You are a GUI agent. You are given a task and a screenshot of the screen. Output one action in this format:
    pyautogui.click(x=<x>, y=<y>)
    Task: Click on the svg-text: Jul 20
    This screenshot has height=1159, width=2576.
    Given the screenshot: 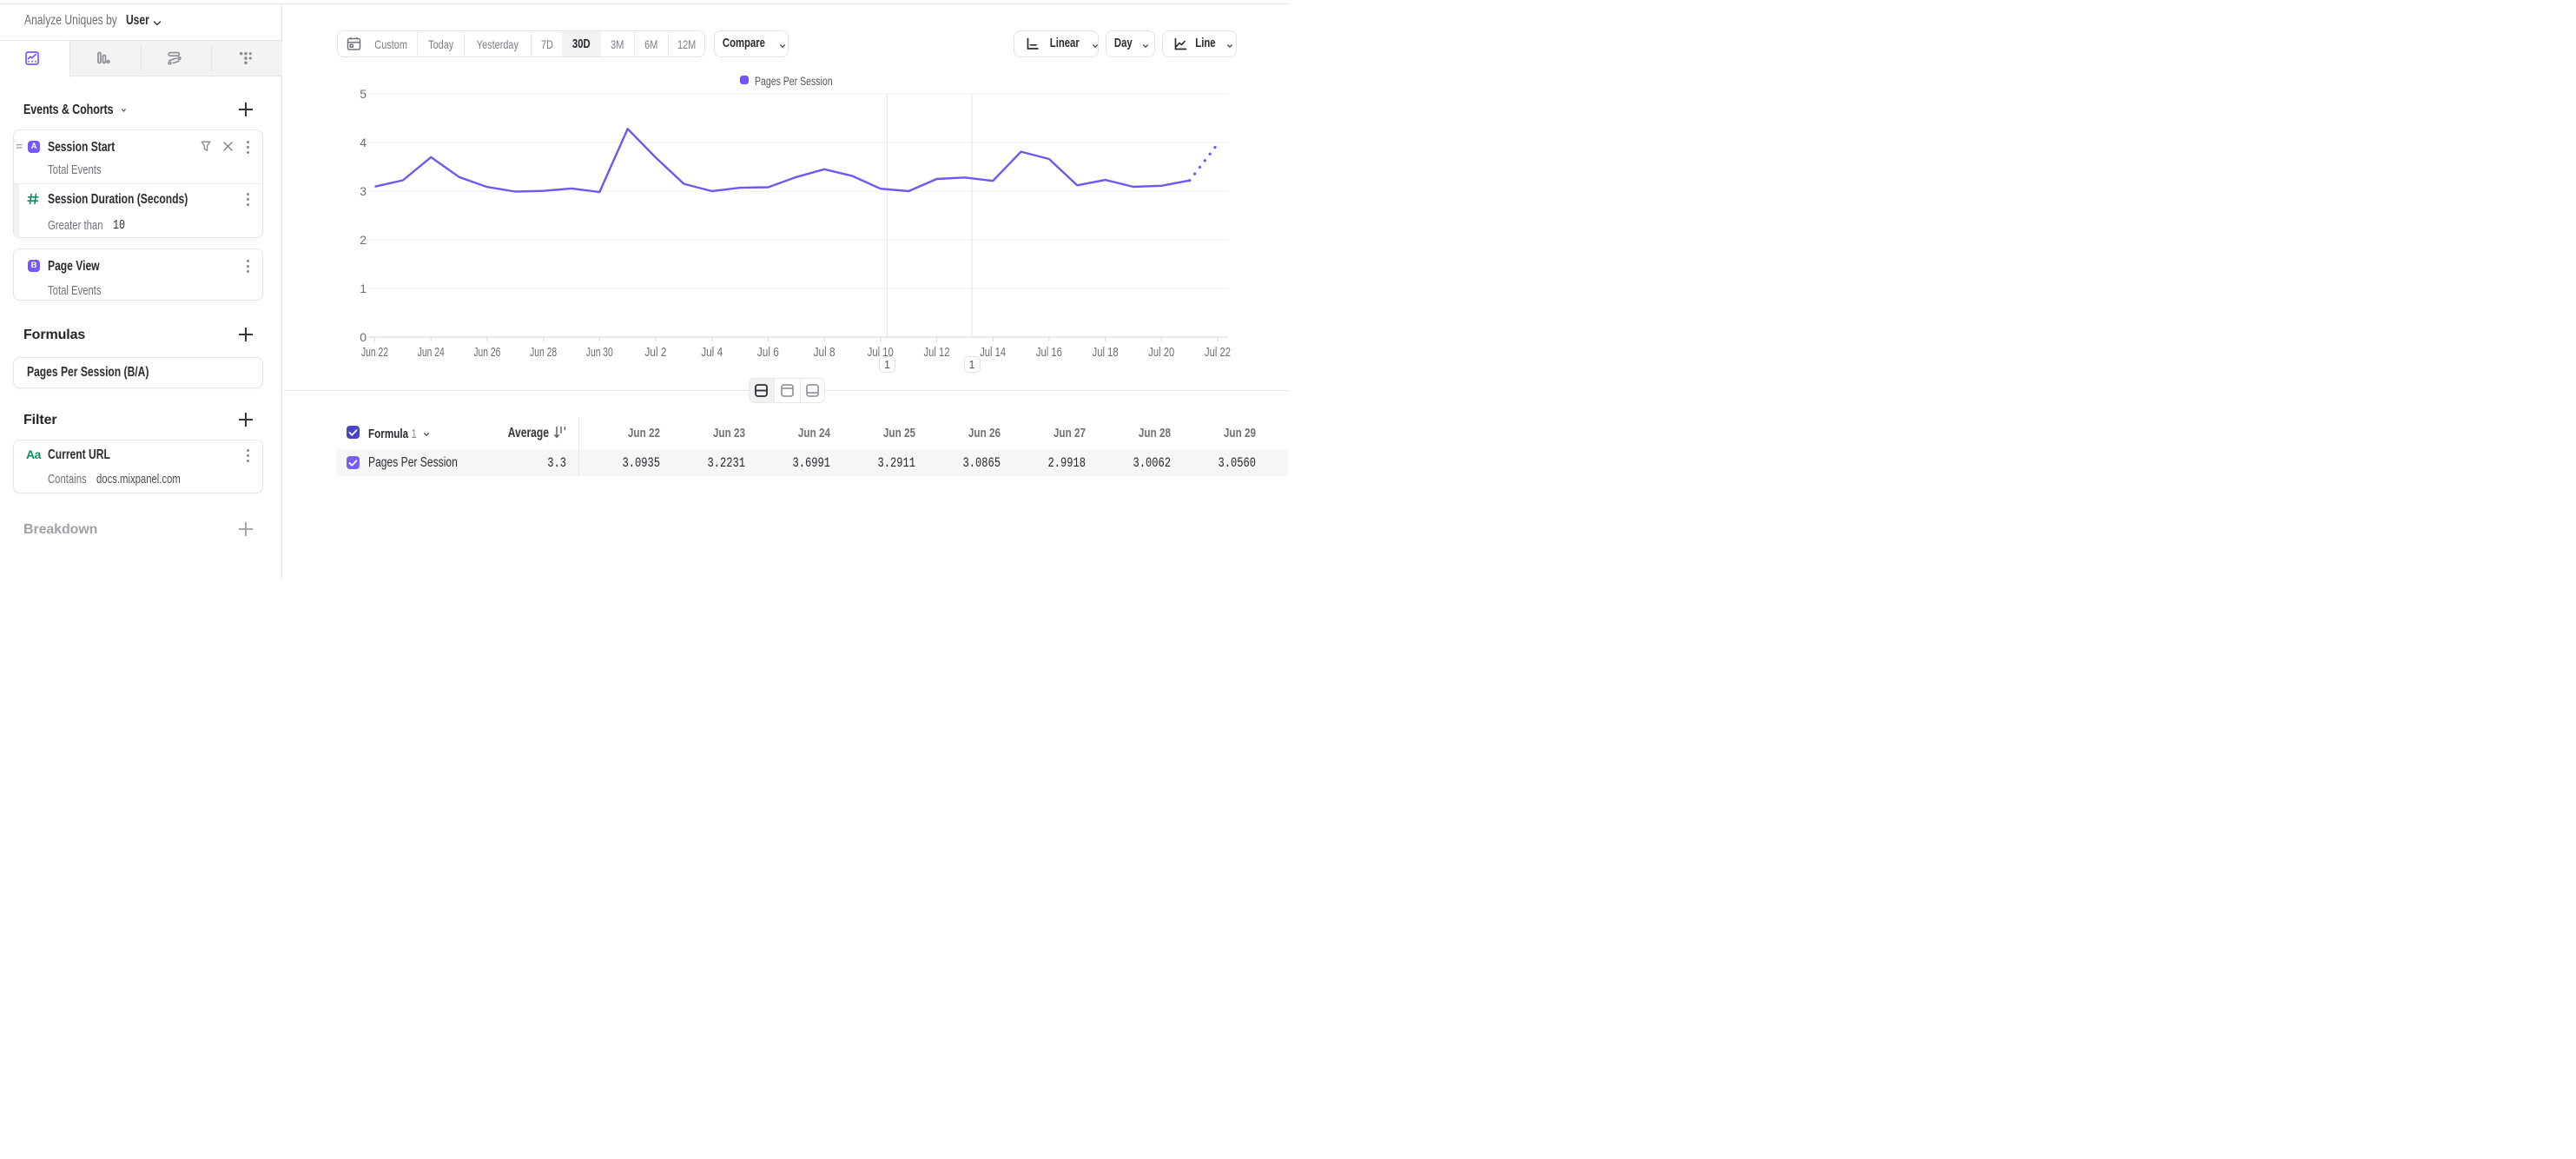 What is the action you would take?
    pyautogui.click(x=1161, y=353)
    